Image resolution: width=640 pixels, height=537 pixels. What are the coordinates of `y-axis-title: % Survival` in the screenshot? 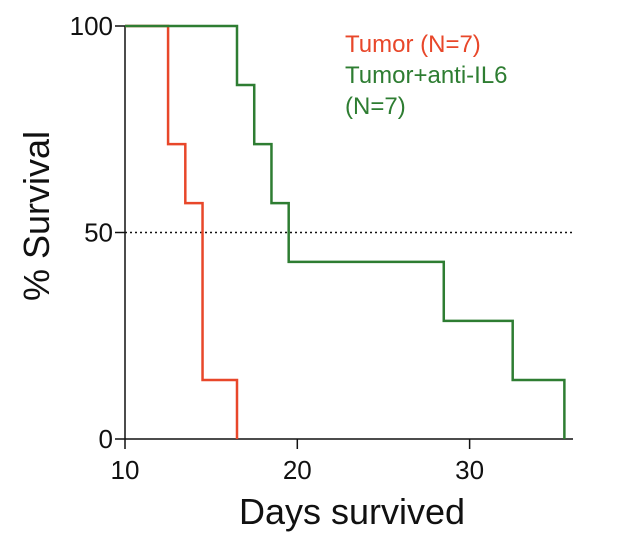 It's located at (36, 216).